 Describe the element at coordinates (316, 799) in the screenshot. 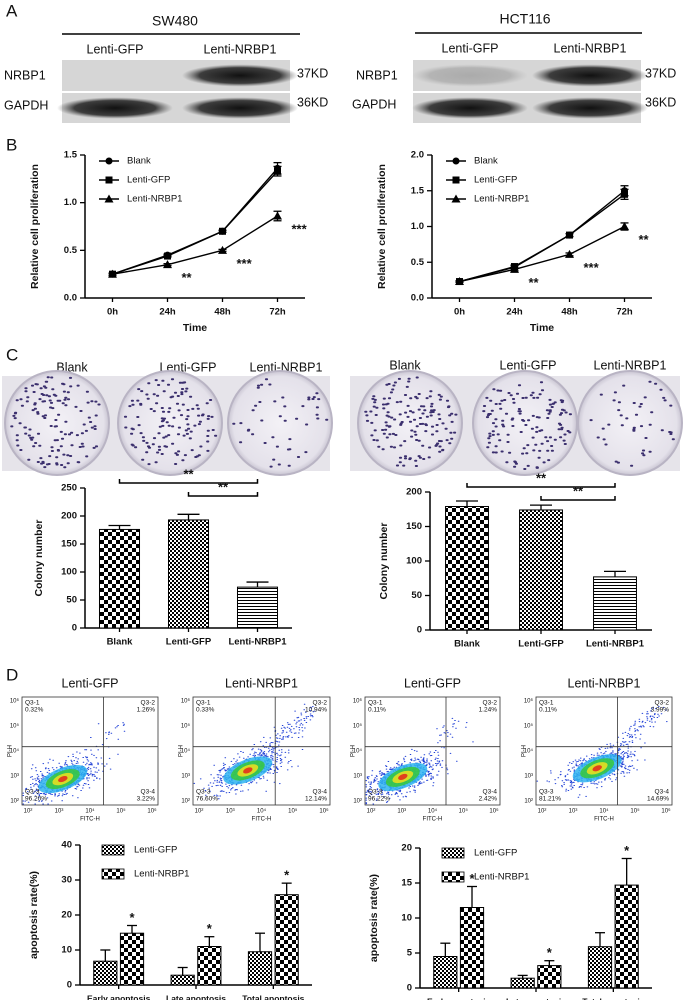

I see `quadrant-value: 12.14%` at that location.